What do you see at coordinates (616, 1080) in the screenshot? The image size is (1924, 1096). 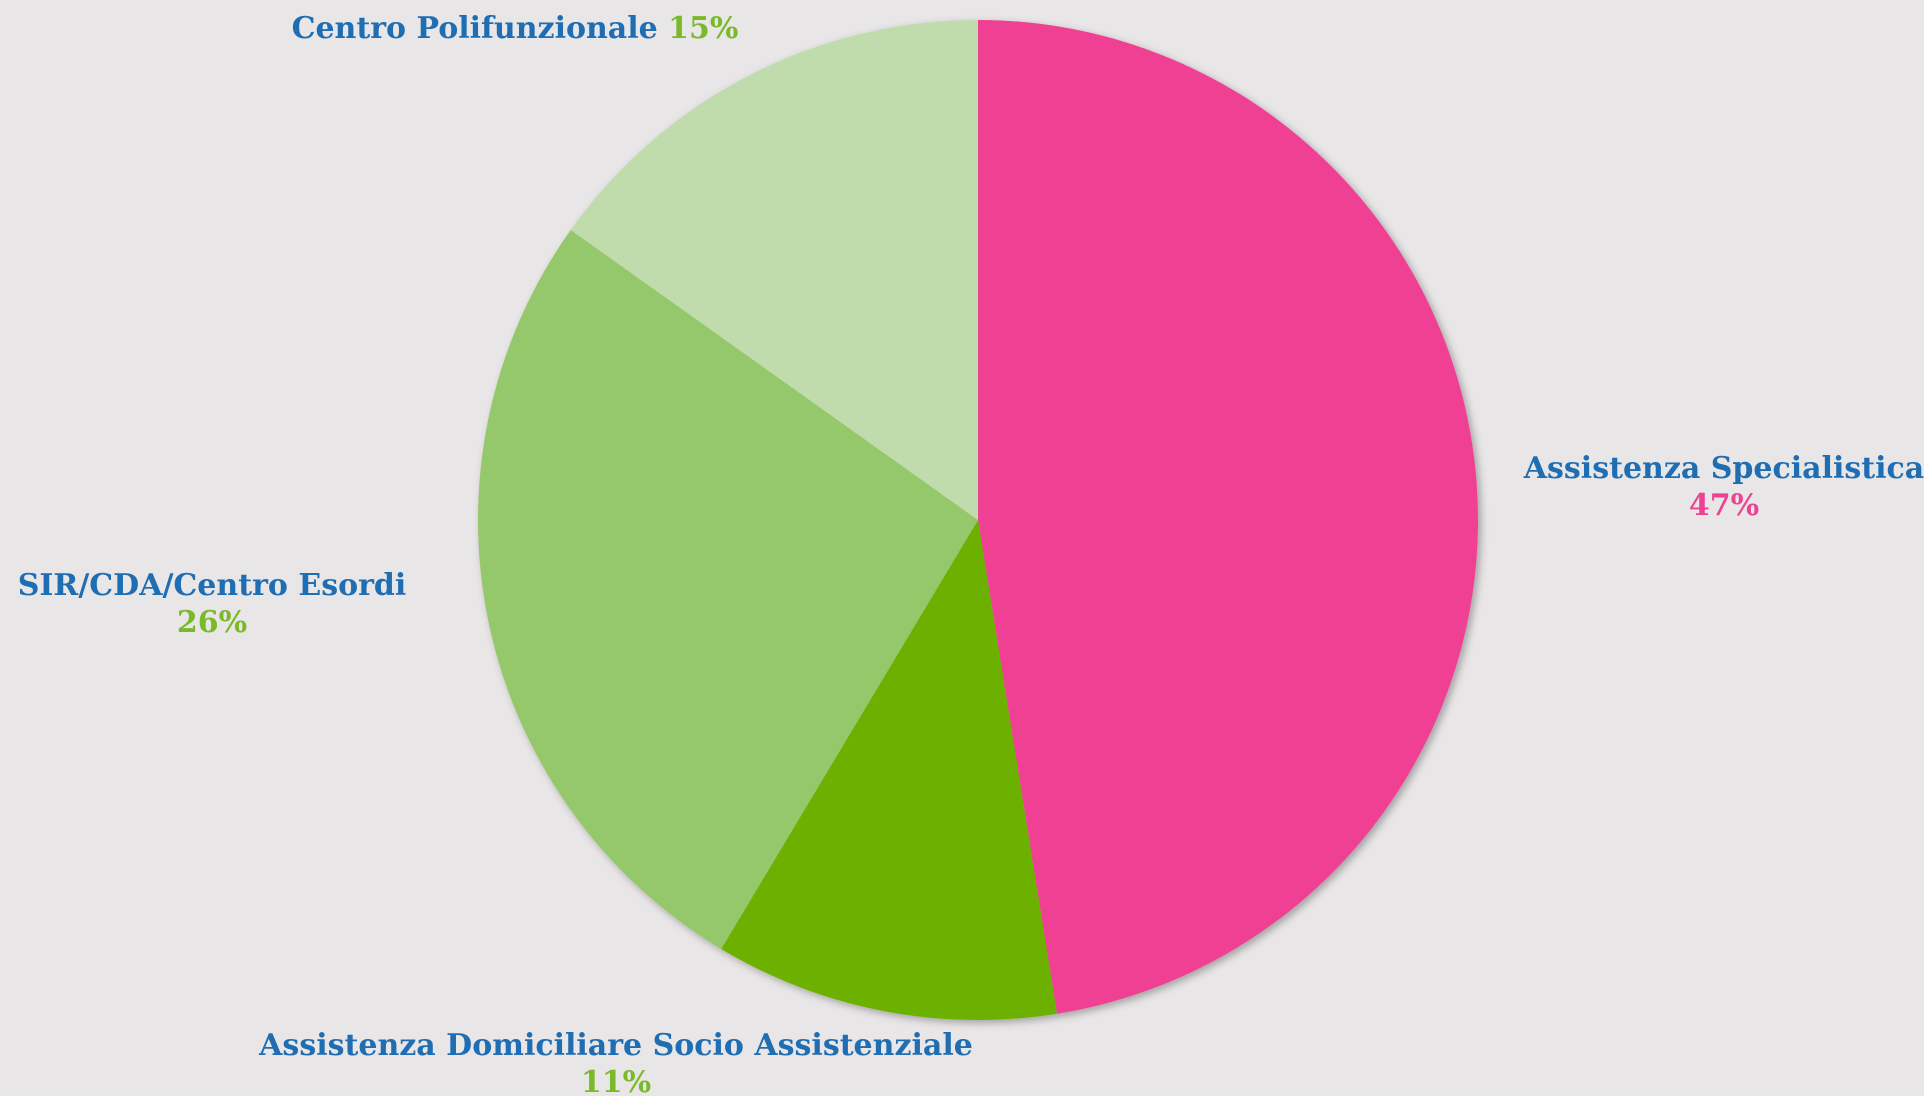 I see `value-label: 11%` at bounding box center [616, 1080].